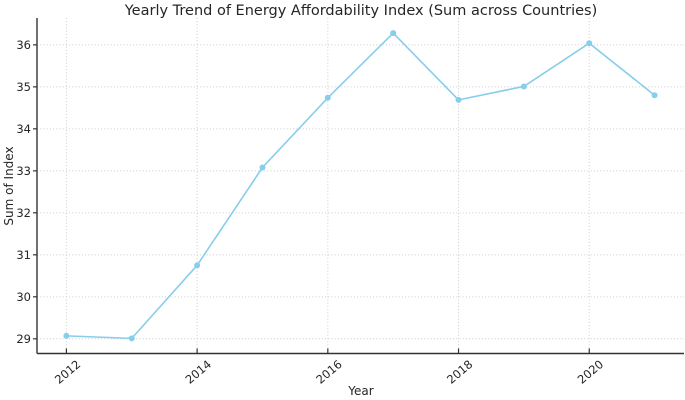  Describe the element at coordinates (23, 87) in the screenshot. I see `y-tick-label: 35` at that location.